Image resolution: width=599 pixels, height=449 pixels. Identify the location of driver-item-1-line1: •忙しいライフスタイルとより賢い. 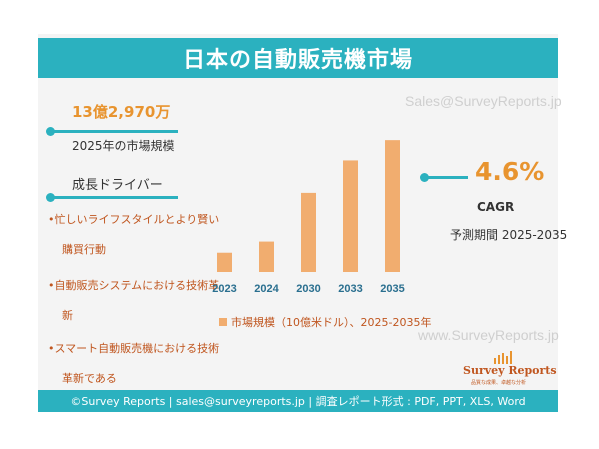
(134, 219).